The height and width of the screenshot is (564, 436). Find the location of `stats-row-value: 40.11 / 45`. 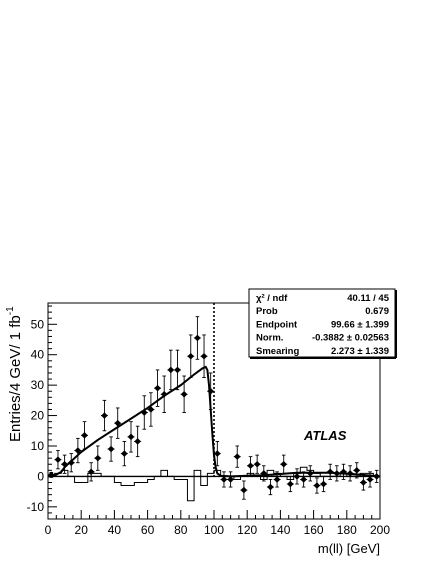

stats-row-value: 40.11 / 45 is located at coordinates (368, 298).